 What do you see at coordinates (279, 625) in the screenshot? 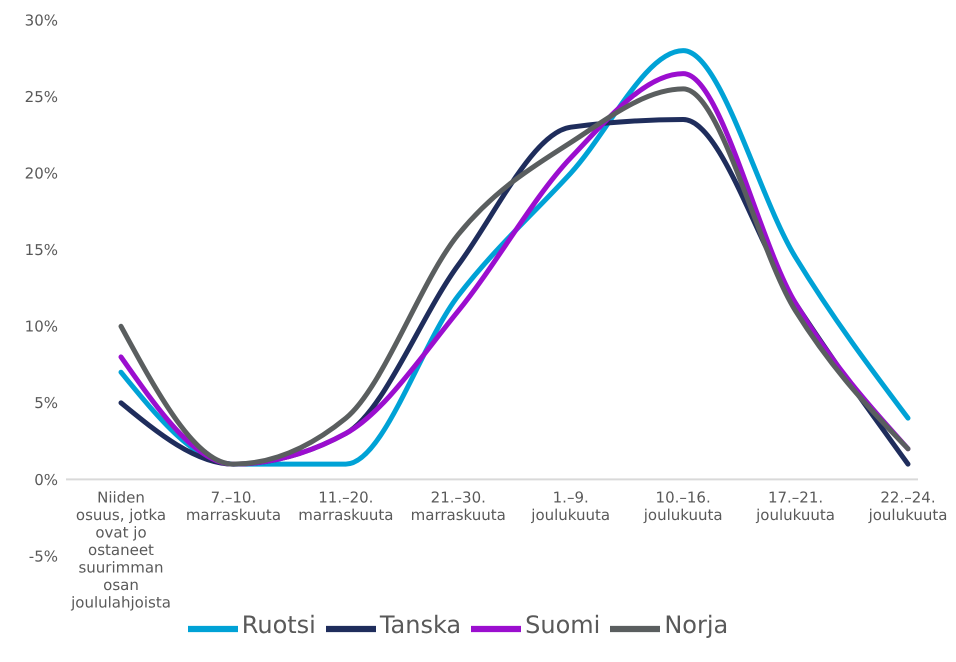
I see `legend-label: Ruotsi` at bounding box center [279, 625].